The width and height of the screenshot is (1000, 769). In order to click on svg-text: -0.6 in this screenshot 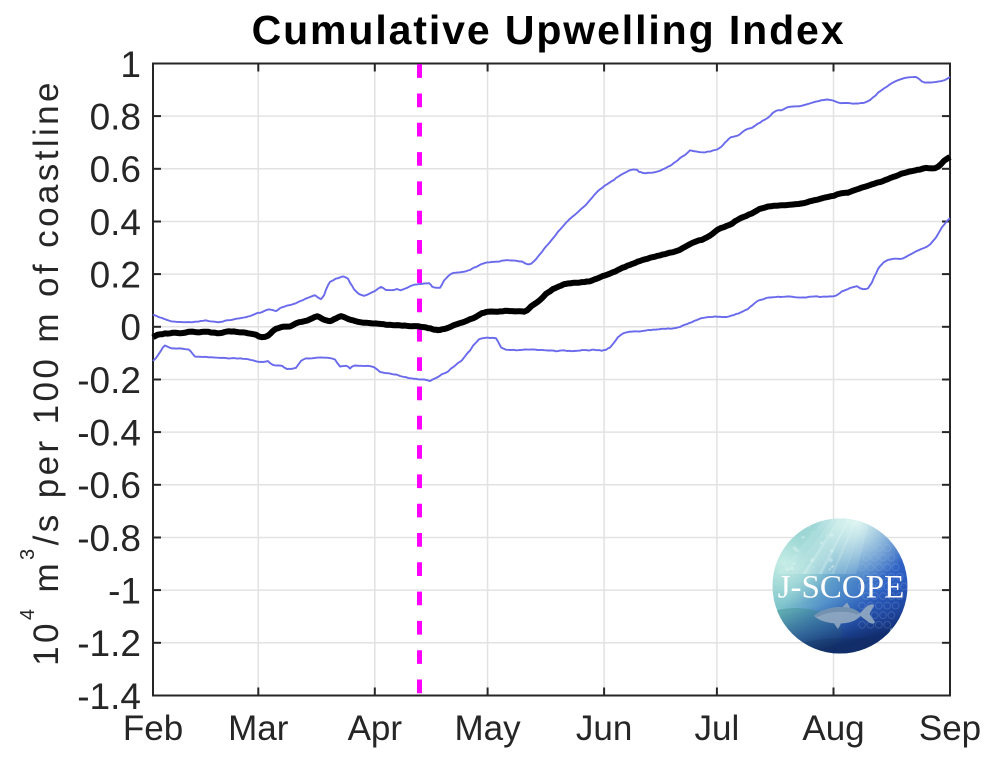, I will do `click(109, 485)`.